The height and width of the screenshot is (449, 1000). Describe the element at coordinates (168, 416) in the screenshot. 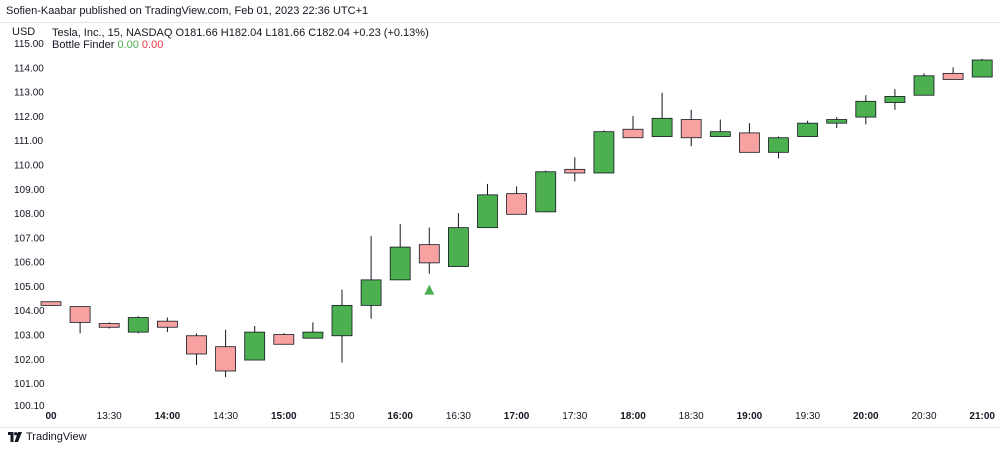

I see `x-tick-label: 14:00` at that location.